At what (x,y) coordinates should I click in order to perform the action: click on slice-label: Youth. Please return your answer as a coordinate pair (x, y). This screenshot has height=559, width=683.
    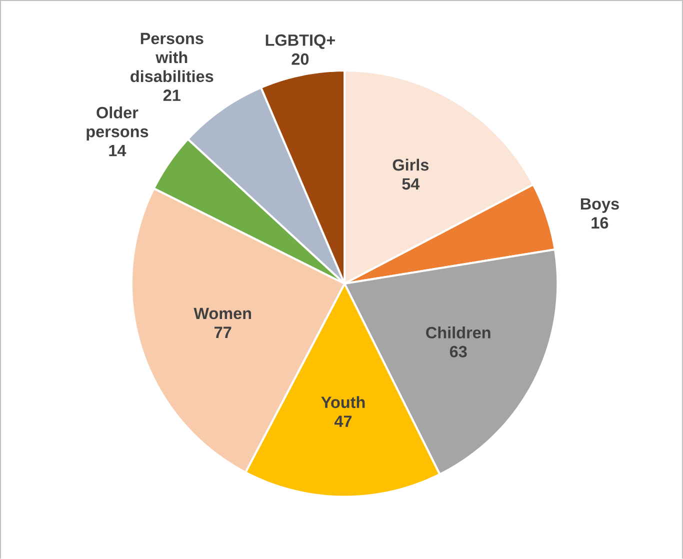
    Looking at the image, I should click on (343, 402).